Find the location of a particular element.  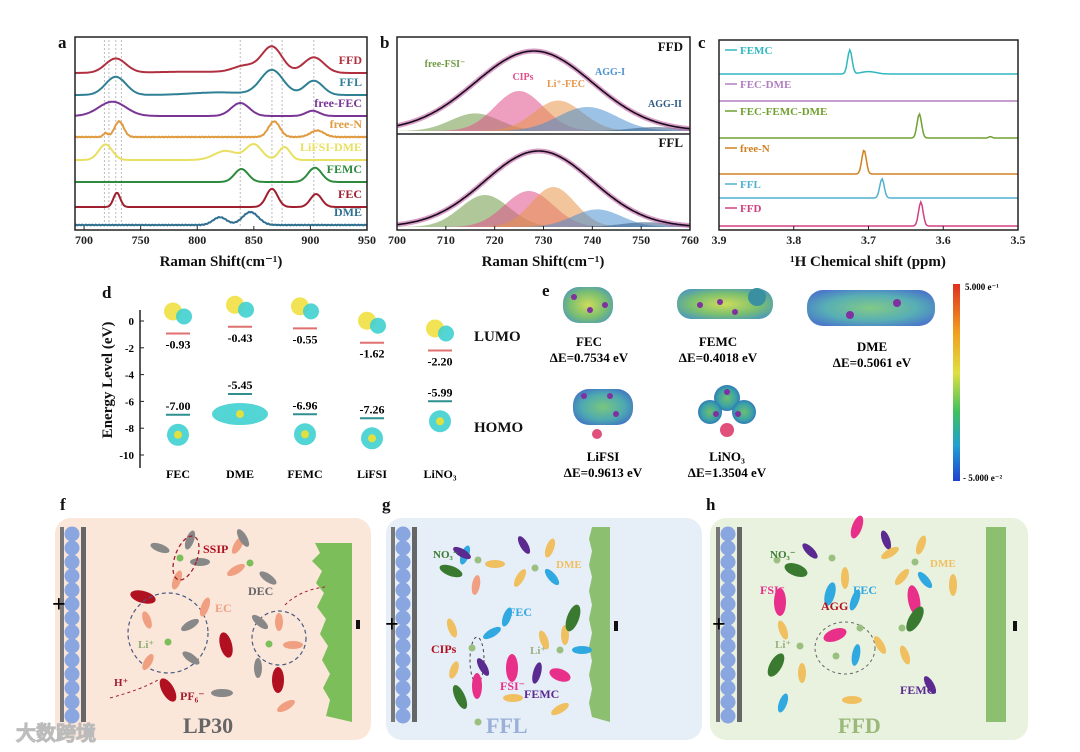

panel-label-g: g is located at coordinates (386, 504).